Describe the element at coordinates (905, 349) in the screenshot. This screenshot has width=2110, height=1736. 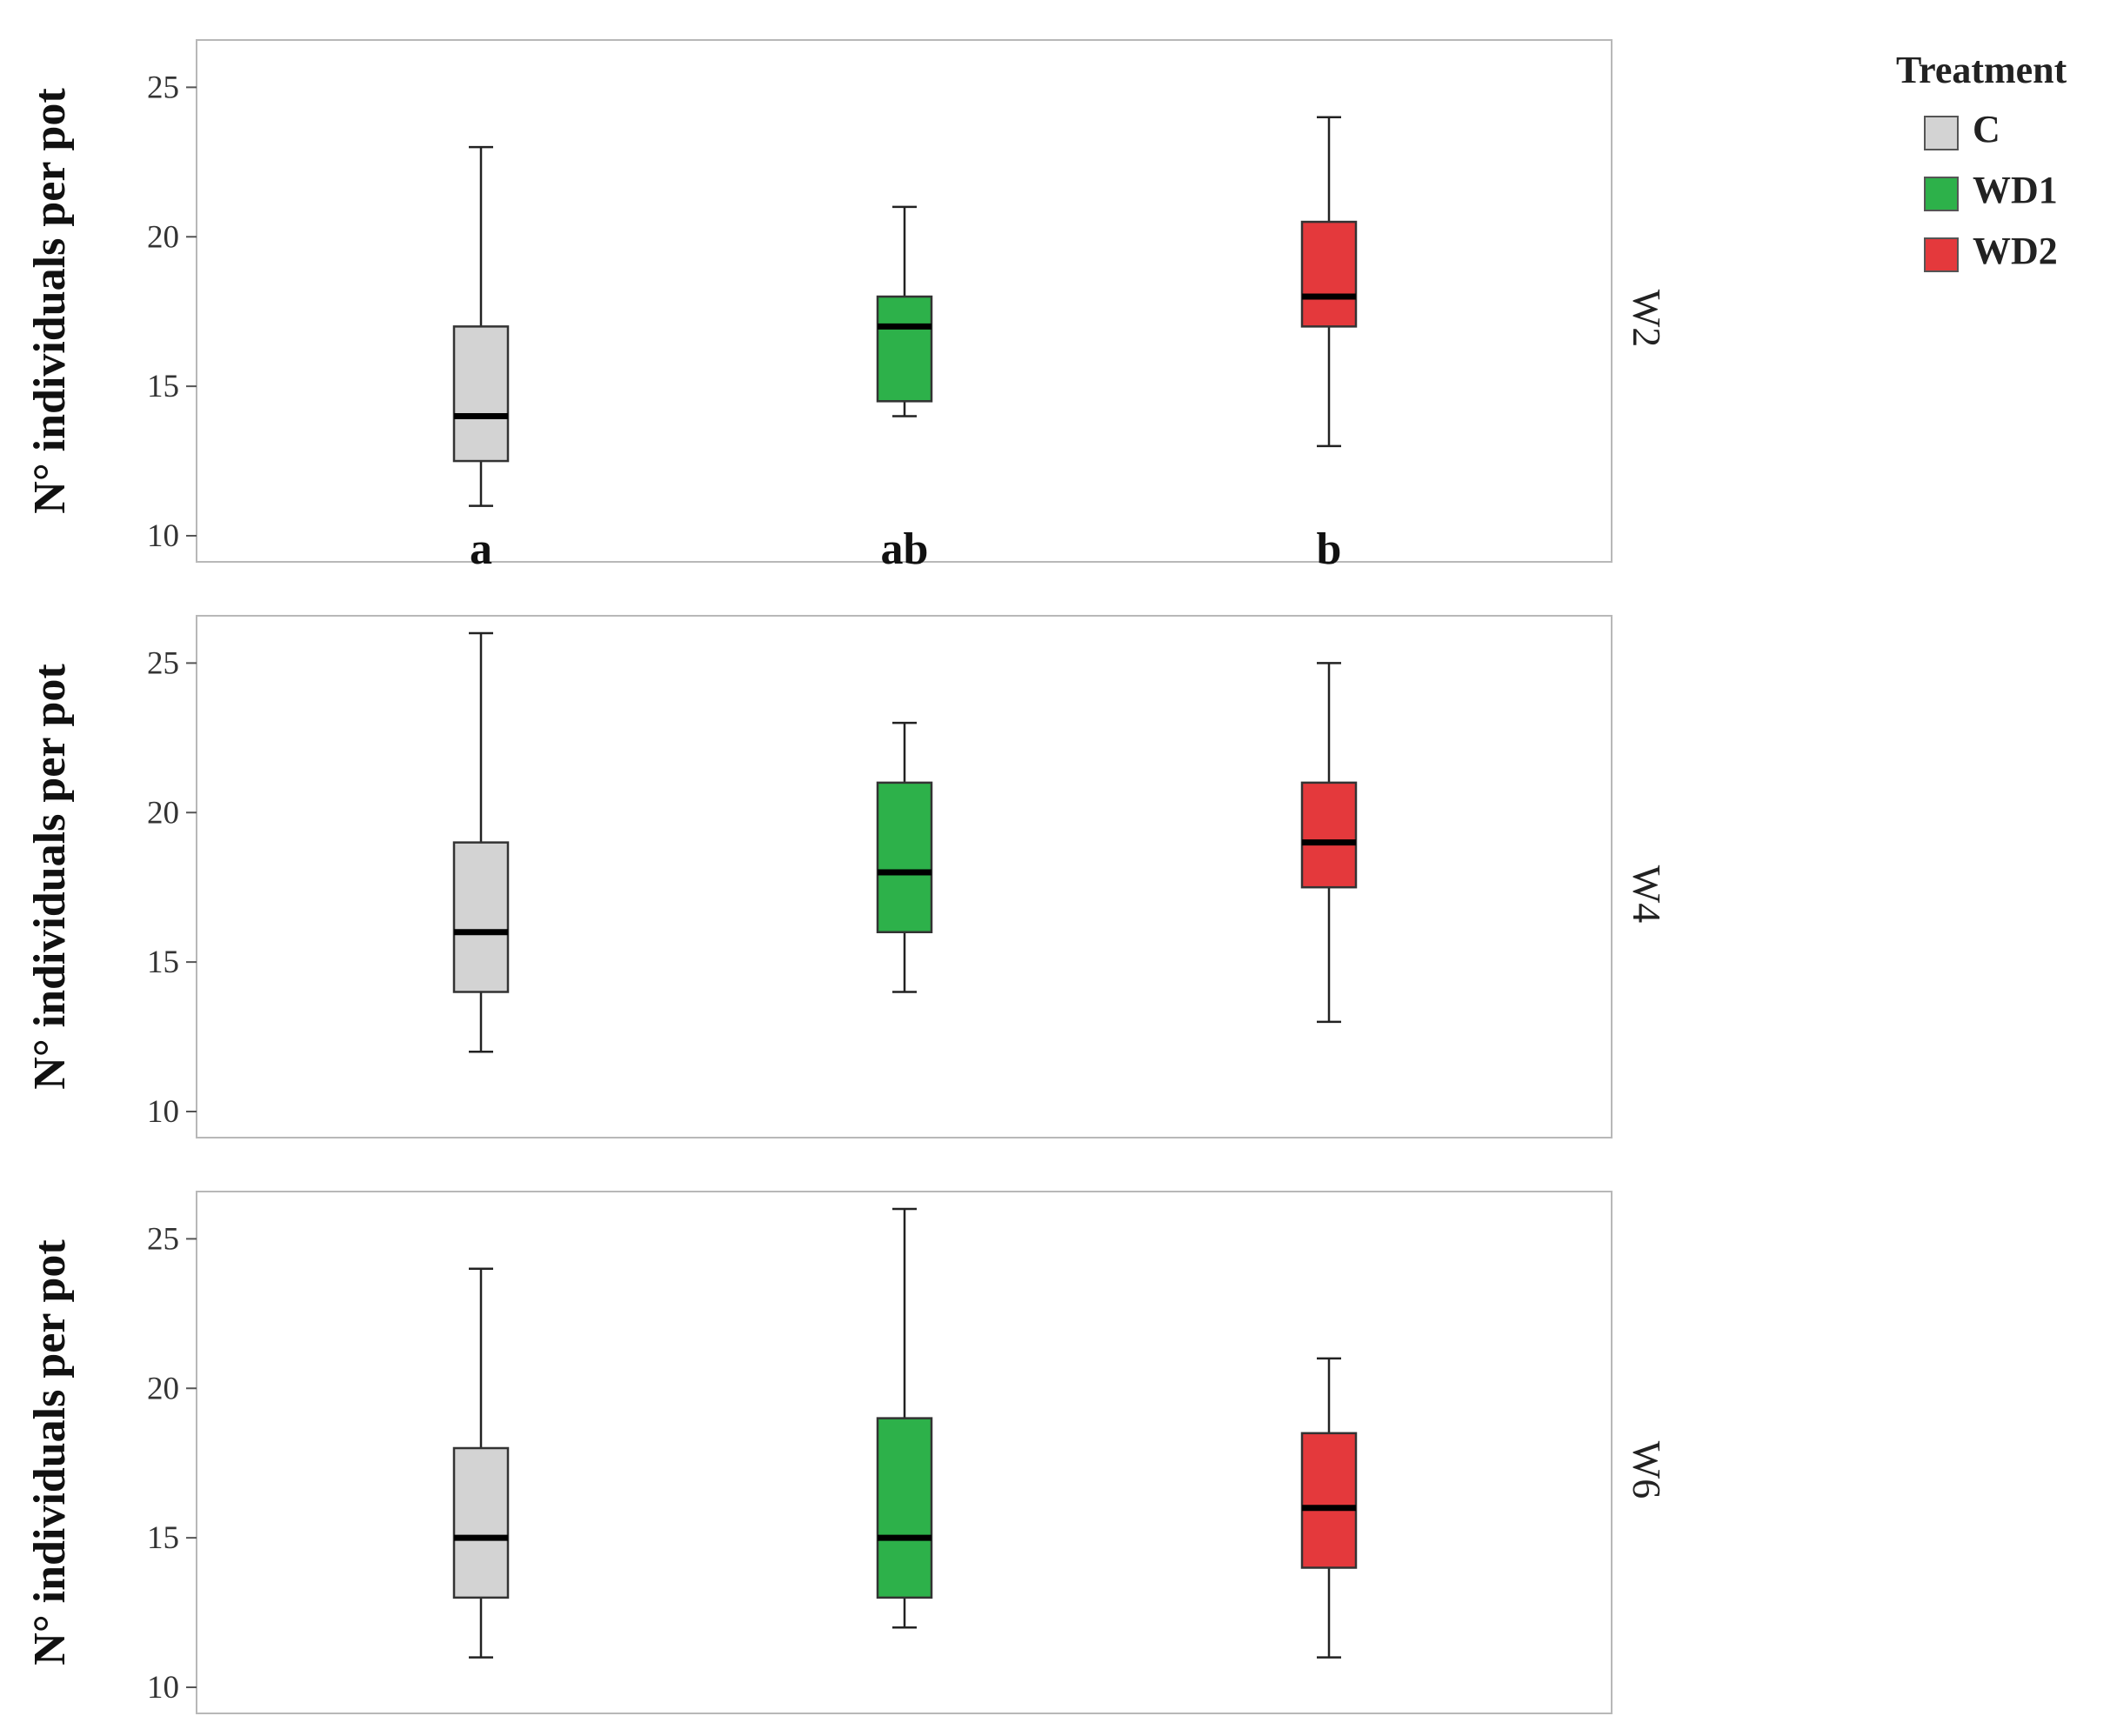
I see `box-body-w2-wd1` at that location.